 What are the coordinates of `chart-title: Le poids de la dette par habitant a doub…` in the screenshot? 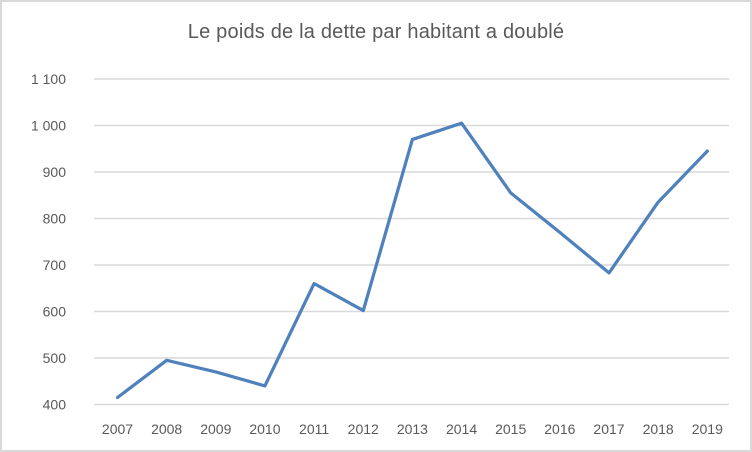 It's located at (376, 32).